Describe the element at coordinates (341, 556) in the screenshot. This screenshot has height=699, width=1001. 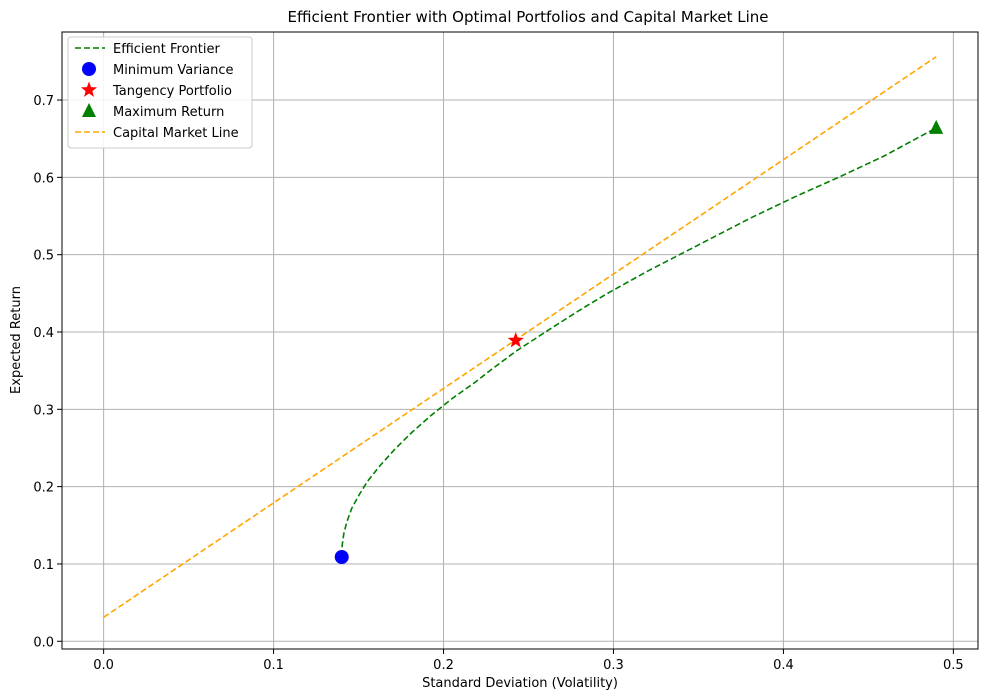
I see `minimum-variance-point` at that location.